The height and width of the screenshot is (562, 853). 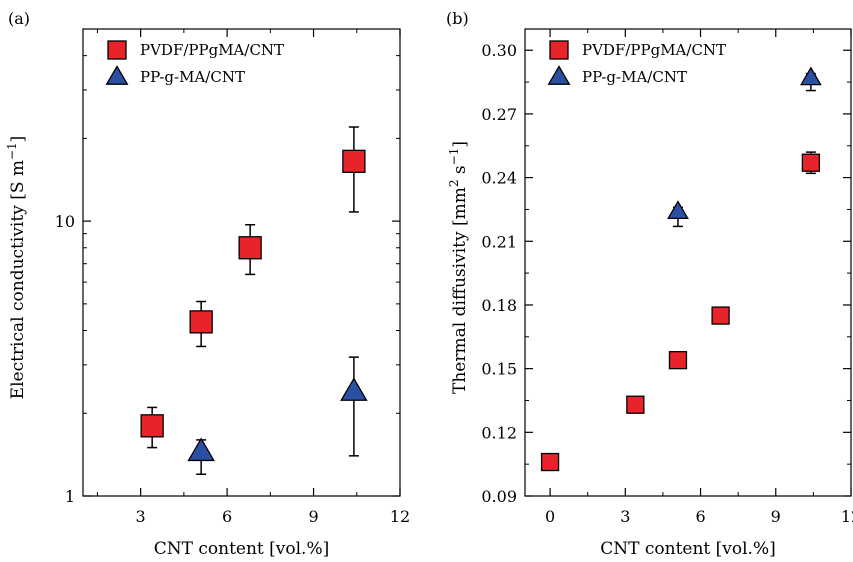 What do you see at coordinates (636, 63) in the screenshot?
I see `legend-b: PVDF/PPgMA/CNT PP-g-MA/CNT` at bounding box center [636, 63].